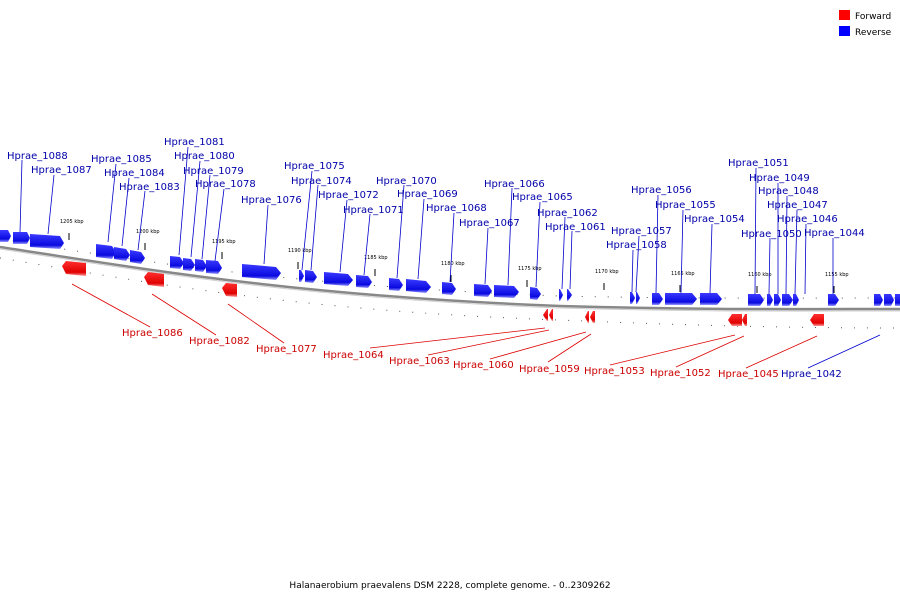  I want to click on forward-leader-lines, so click(444, 326).